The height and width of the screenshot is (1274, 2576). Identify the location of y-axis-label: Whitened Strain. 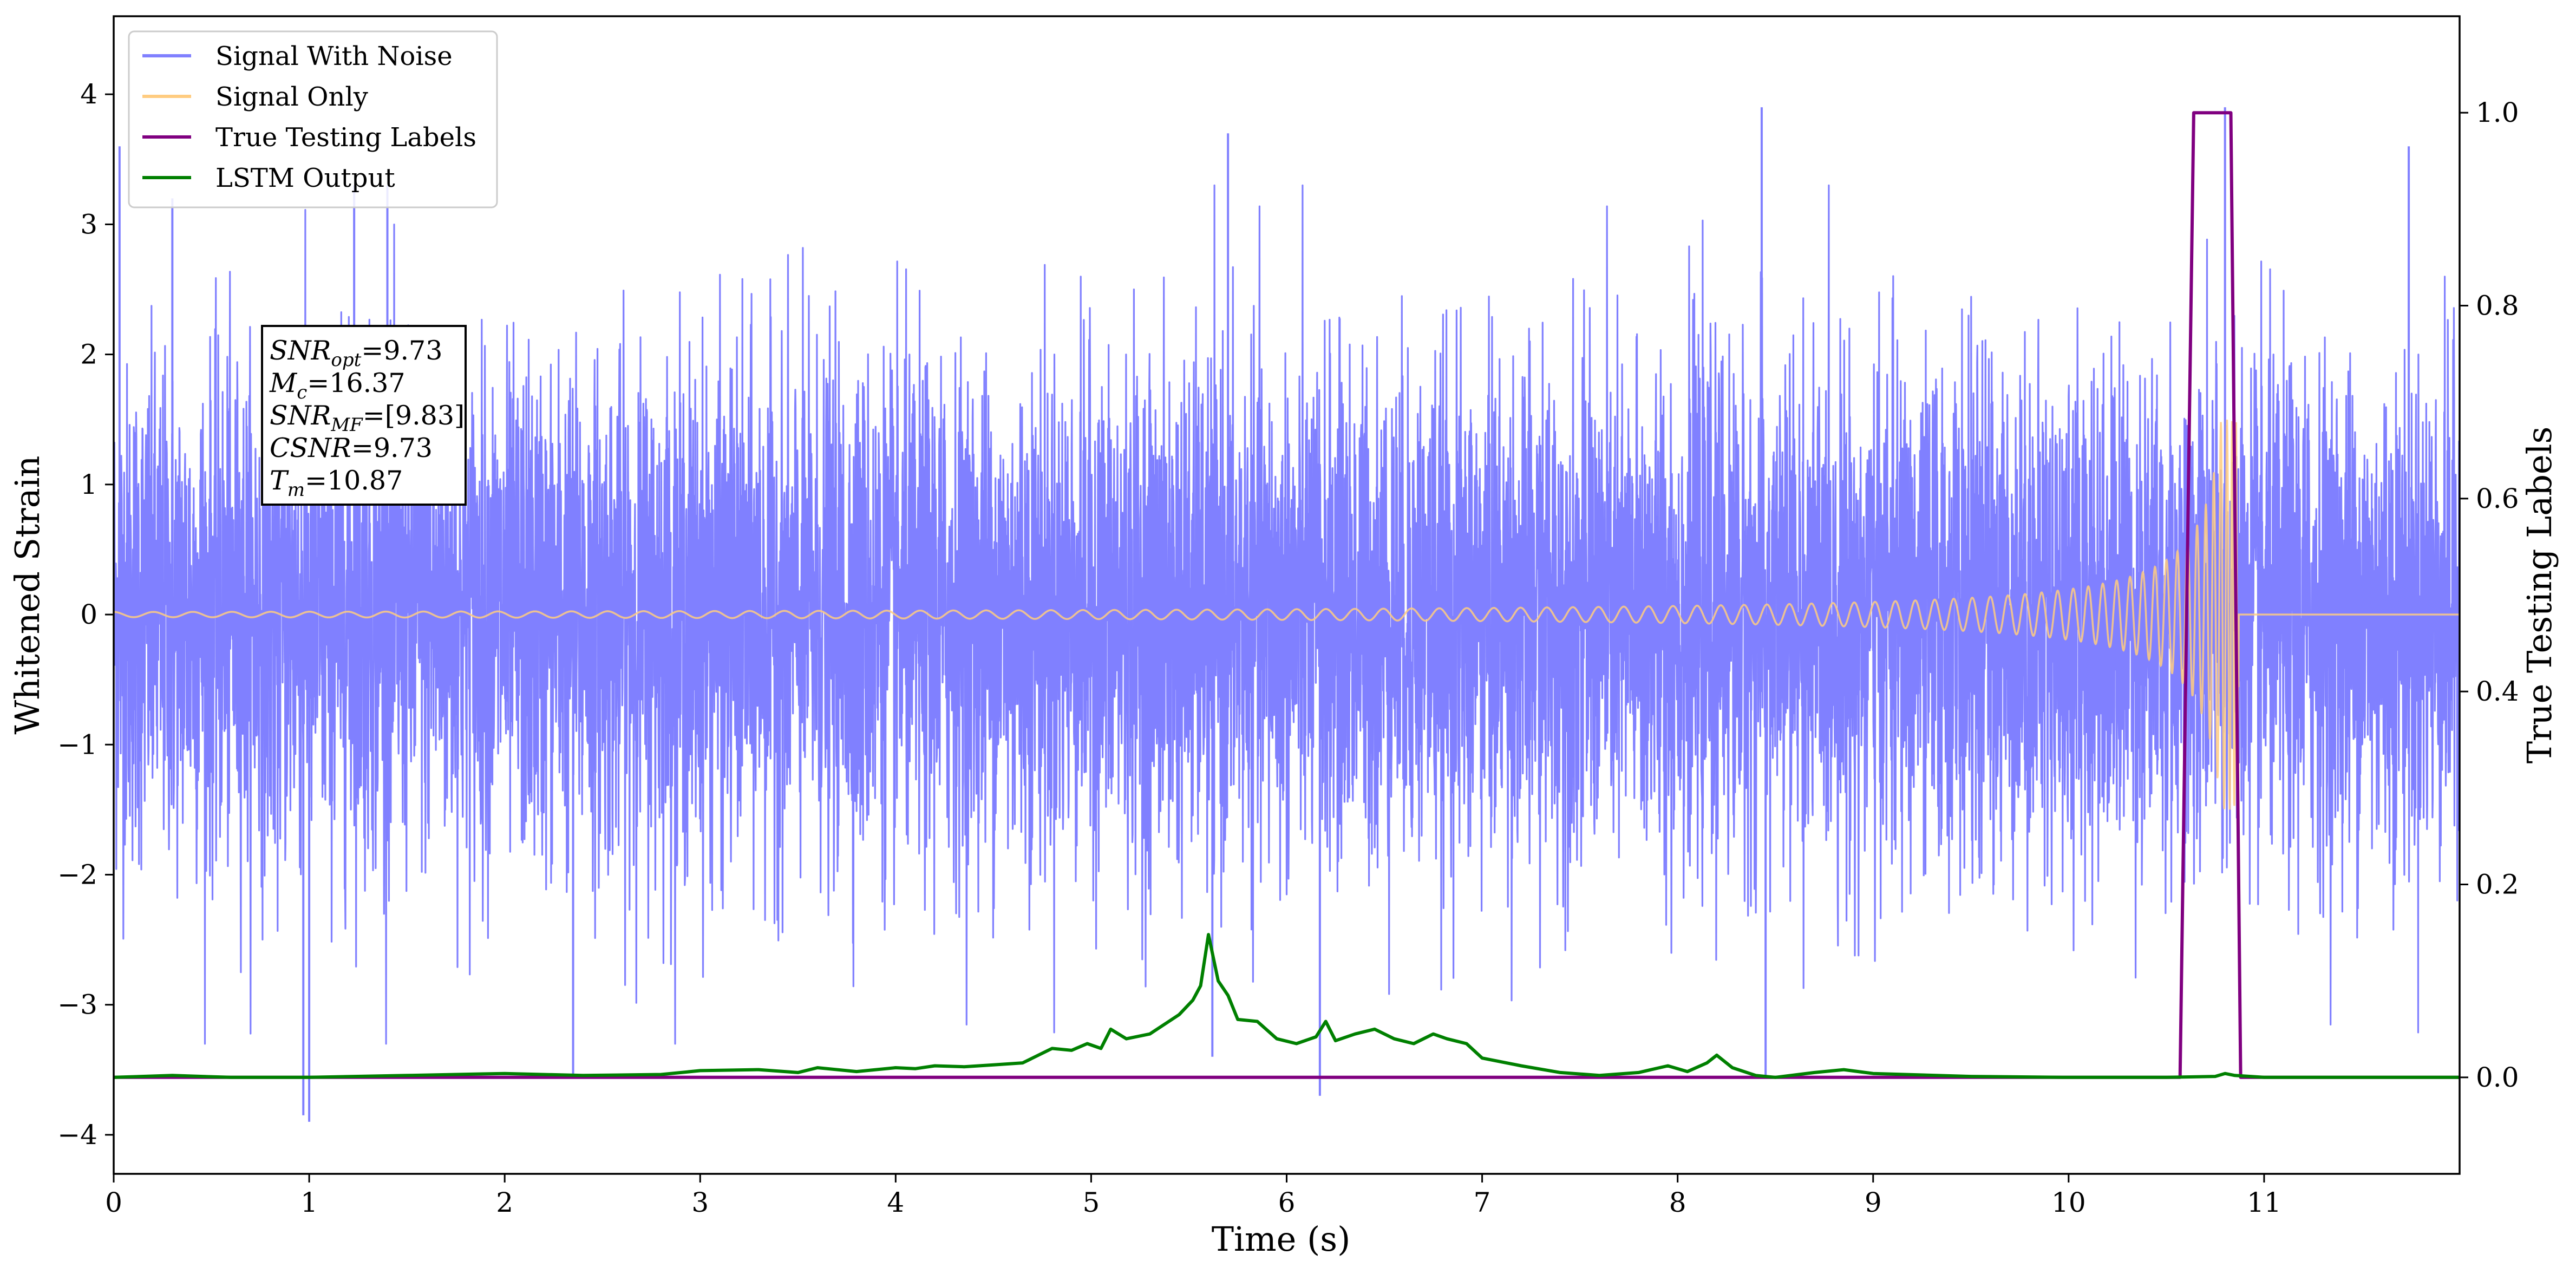
(28, 595).